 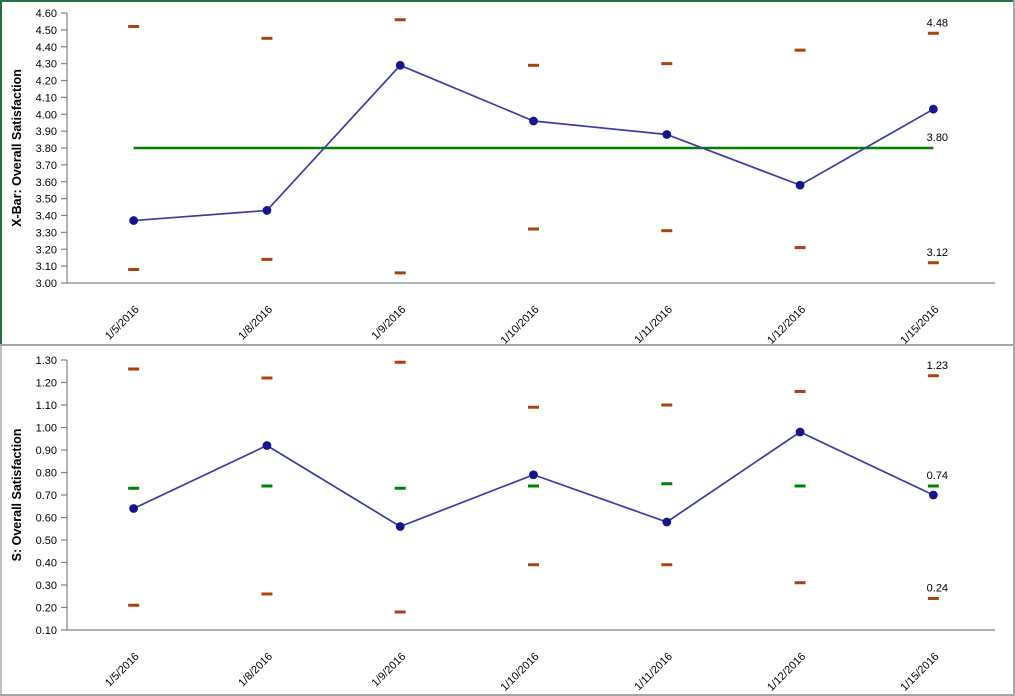 What do you see at coordinates (46, 284) in the screenshot?
I see `y-tick-label: 3.00` at bounding box center [46, 284].